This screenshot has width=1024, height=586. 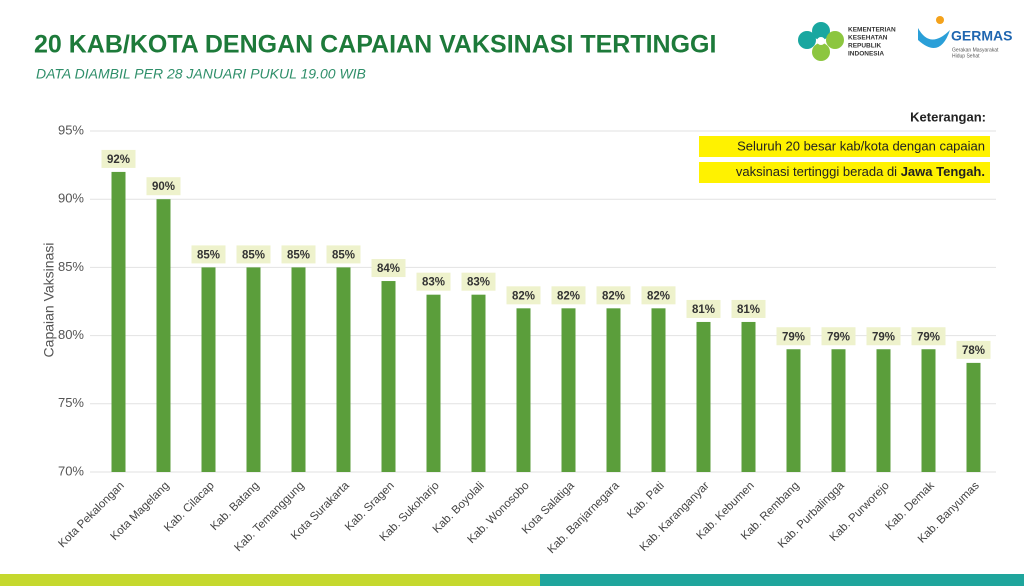 I want to click on logo-text: INDONESIA, so click(x=866, y=54).